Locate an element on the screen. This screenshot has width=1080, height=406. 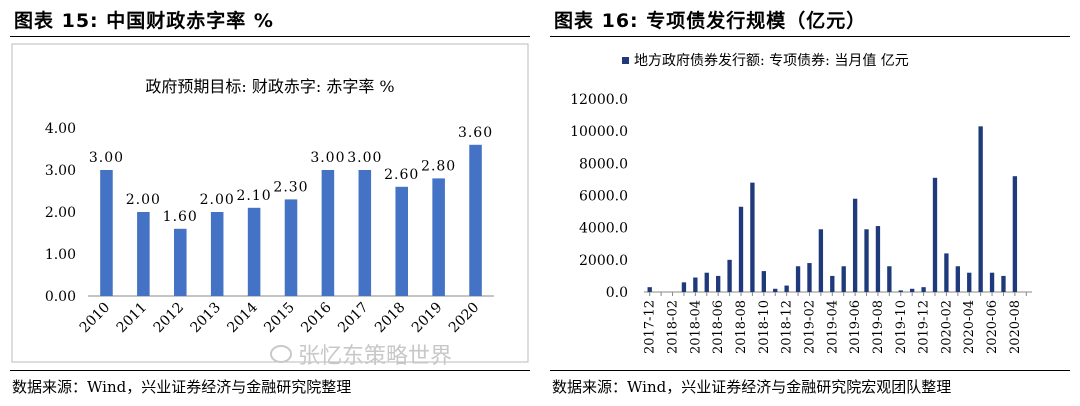
x-tick-label: 2014 is located at coordinates (242, 317).